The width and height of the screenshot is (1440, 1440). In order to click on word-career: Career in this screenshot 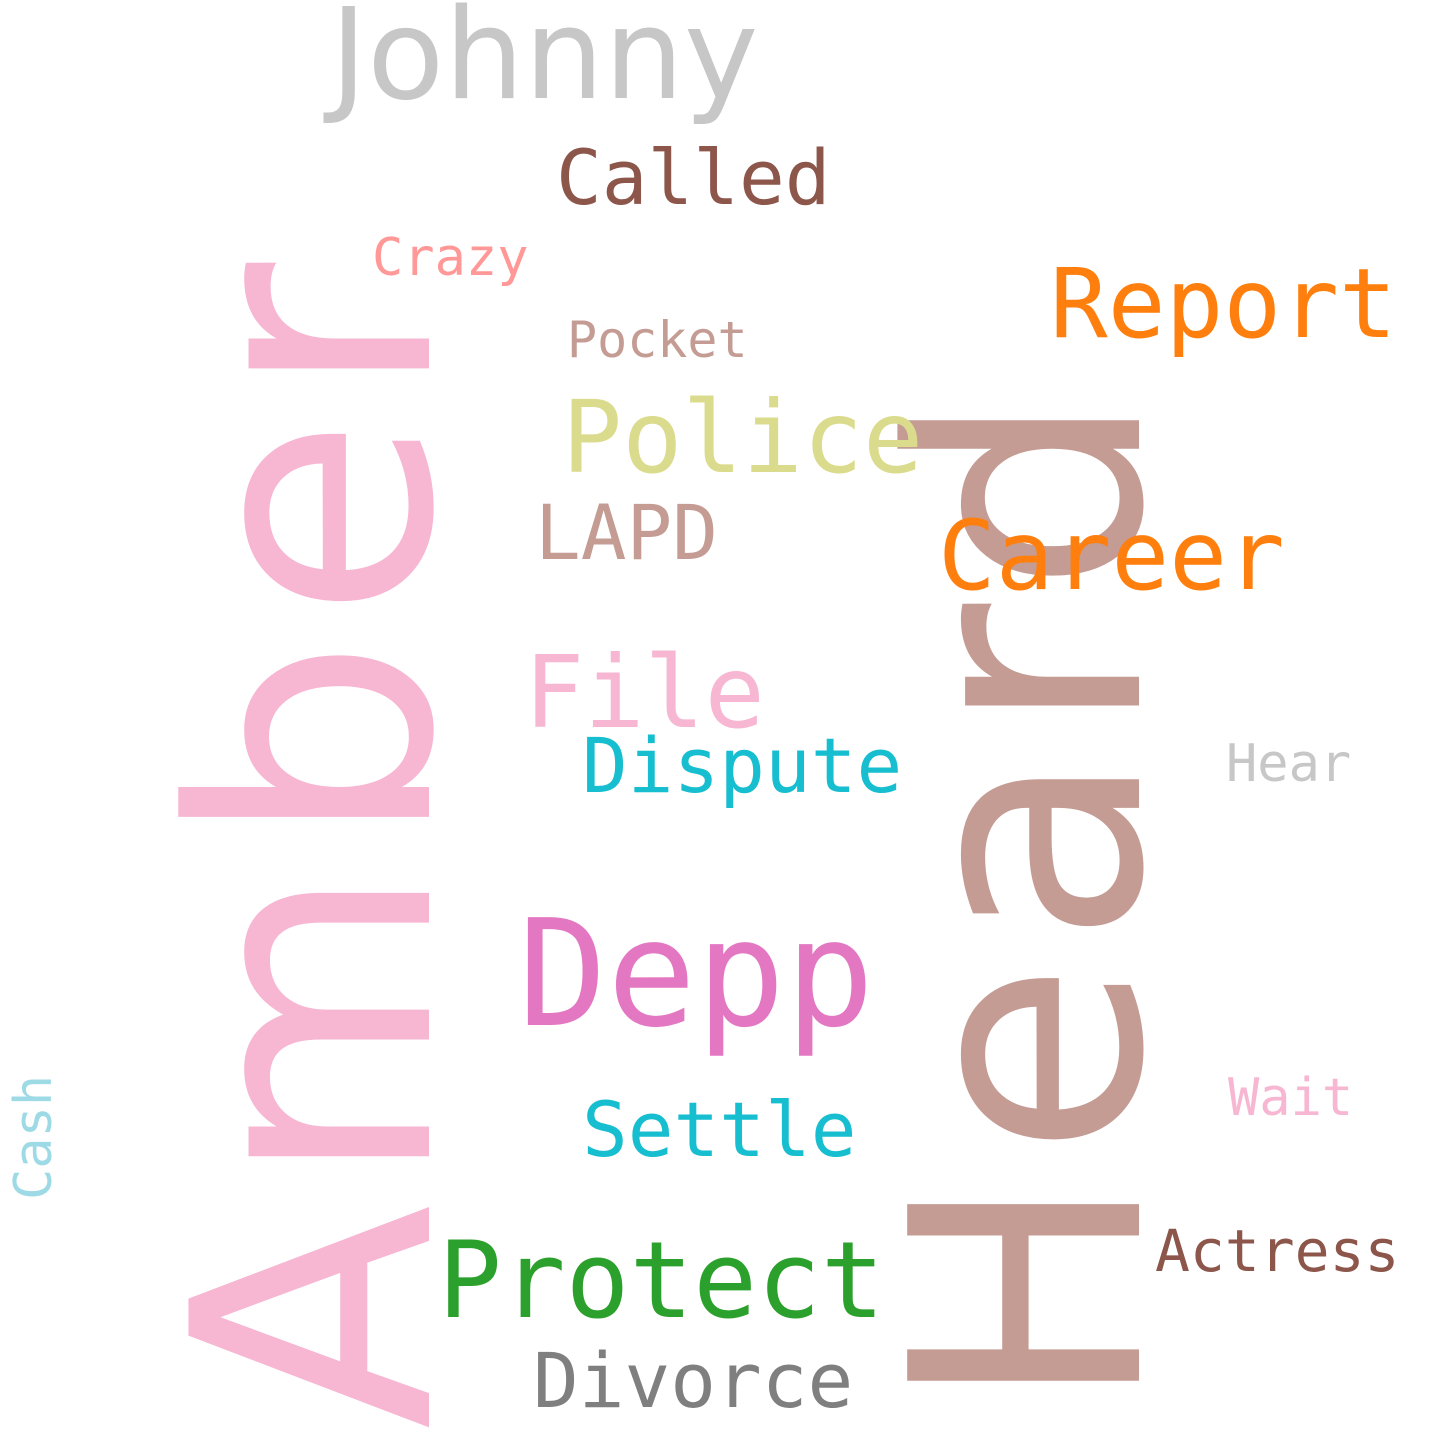, I will do `click(1111, 556)`.